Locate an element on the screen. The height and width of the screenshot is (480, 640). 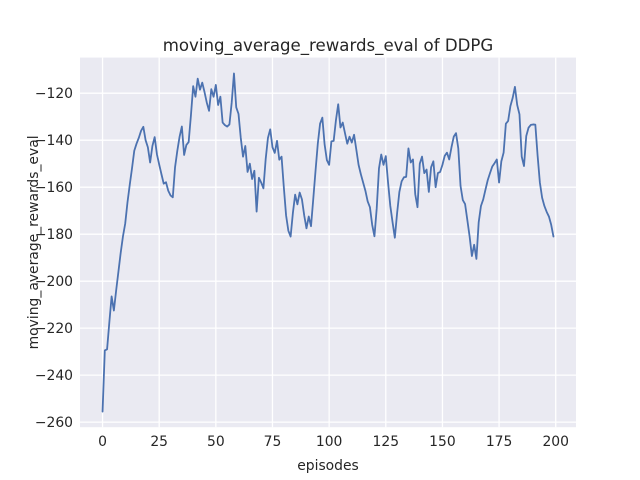
y-axis-tick-labels: −260 −240 −220 −200 −180 −160 −140 −120 is located at coordinates (54, 258).